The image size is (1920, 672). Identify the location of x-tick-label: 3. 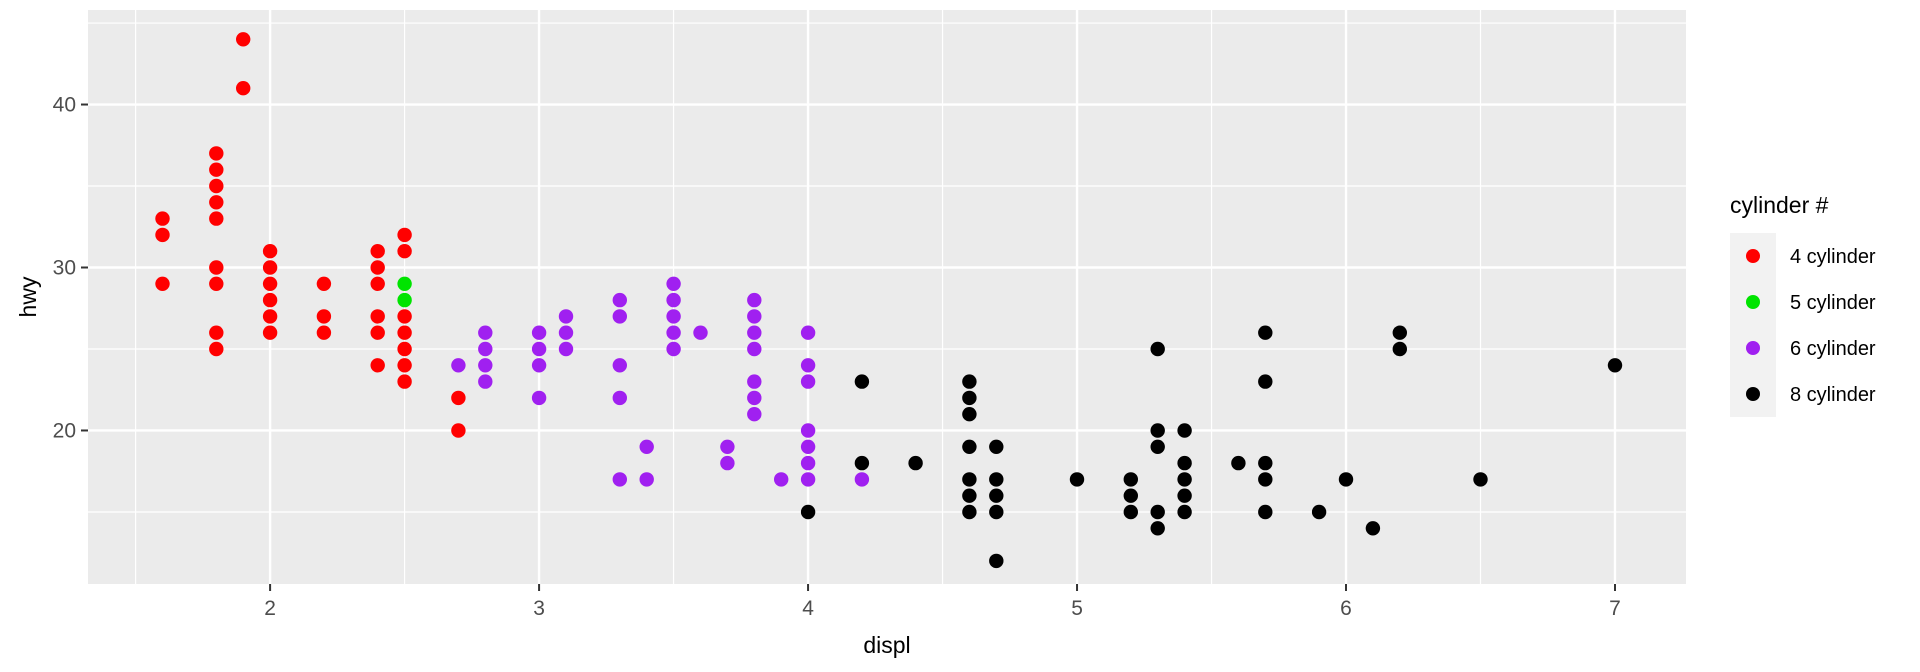
(539, 608).